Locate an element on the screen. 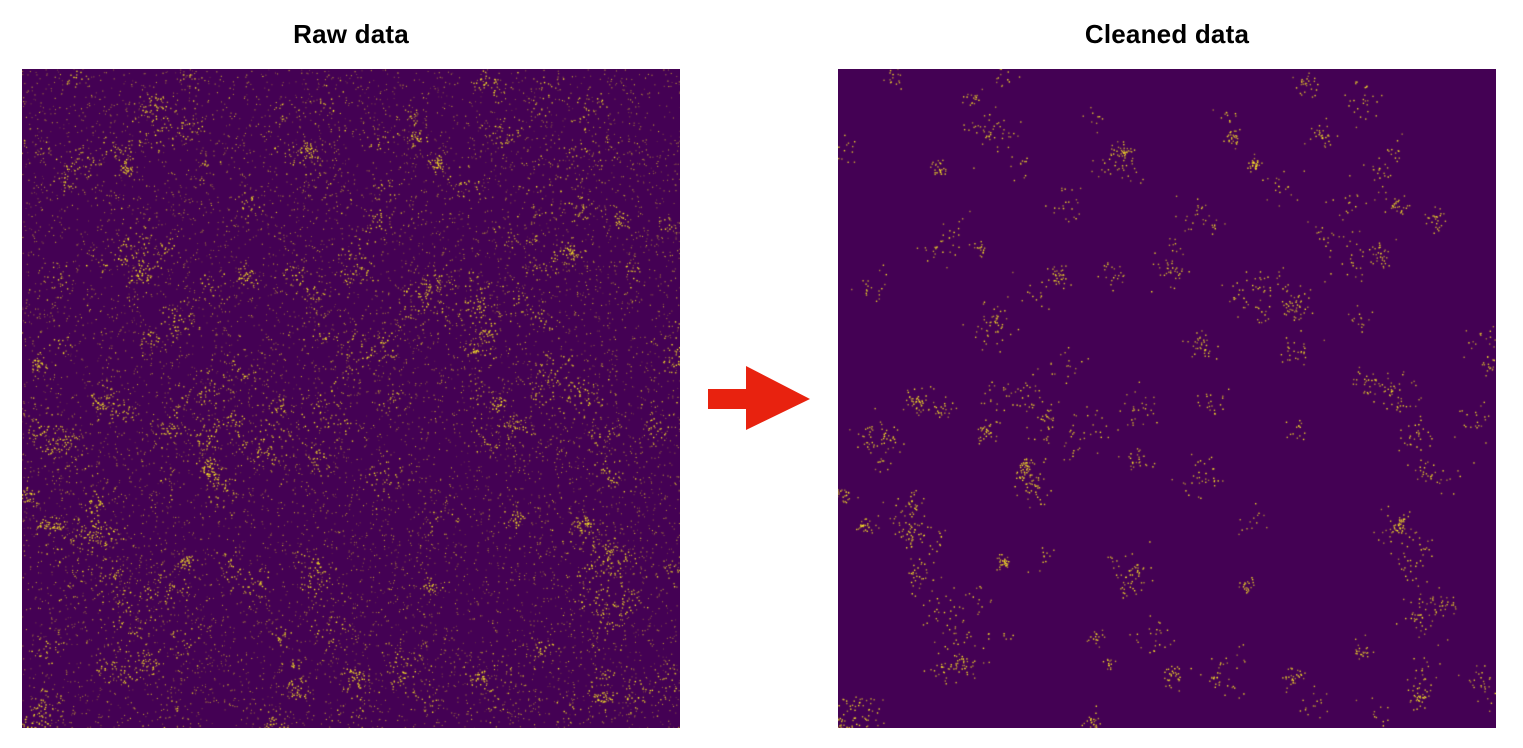 The height and width of the screenshot is (748, 1523). cleaned-data-title: Cleaned data is located at coordinates (1167, 34).